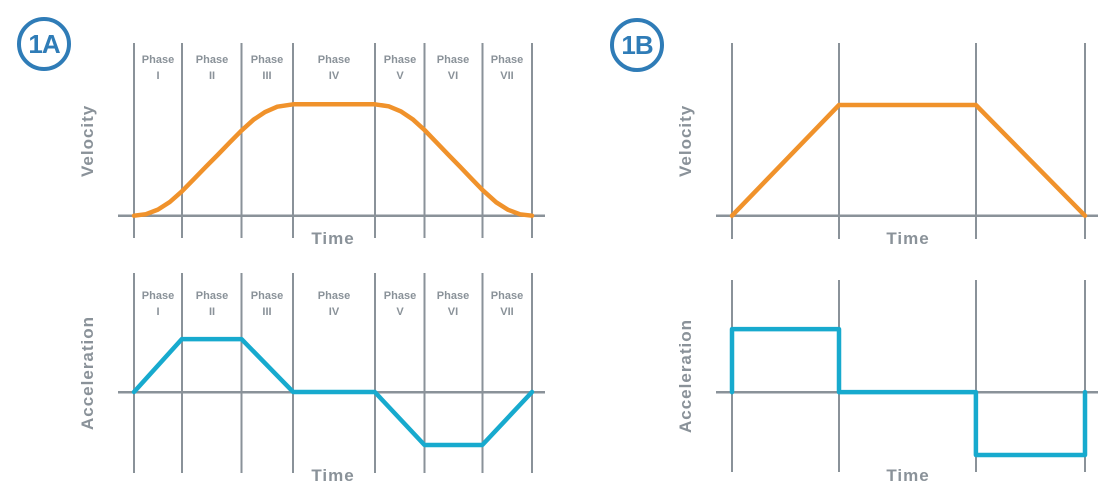  I want to click on phase-label-1a-velocity-1: Phase I, so click(158, 68).